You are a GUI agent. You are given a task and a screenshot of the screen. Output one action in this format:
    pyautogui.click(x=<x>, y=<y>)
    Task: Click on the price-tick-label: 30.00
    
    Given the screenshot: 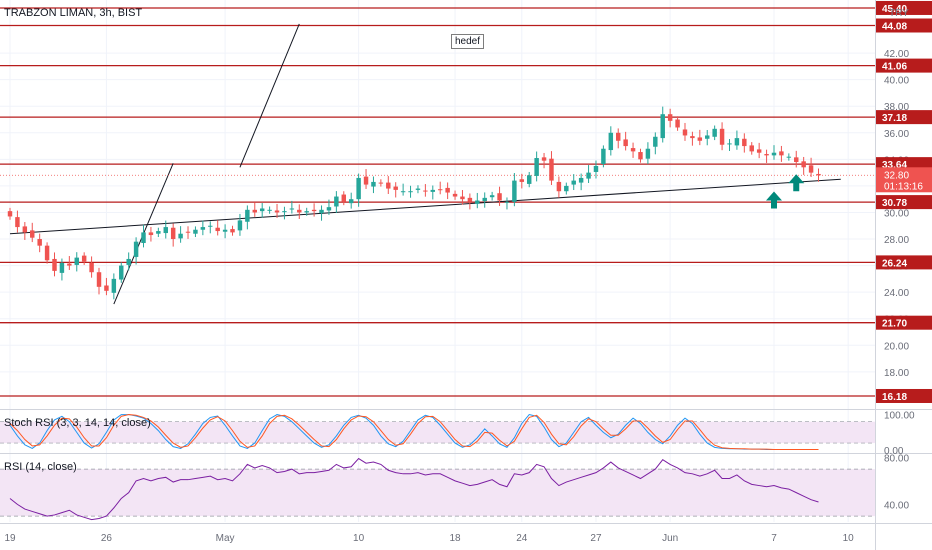 What is the action you would take?
    pyautogui.click(x=896, y=213)
    